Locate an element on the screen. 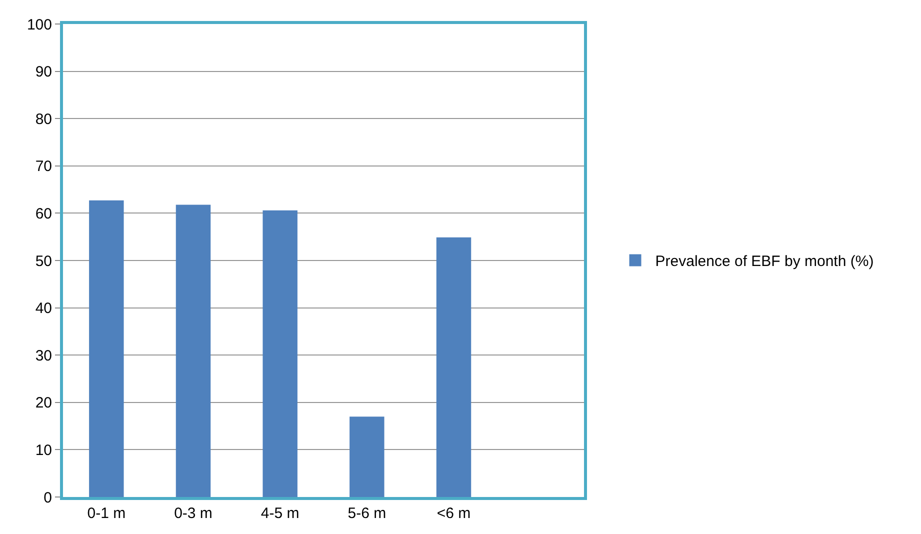 The image size is (921, 534). x-tick-label: 4-5 m is located at coordinates (280, 513).